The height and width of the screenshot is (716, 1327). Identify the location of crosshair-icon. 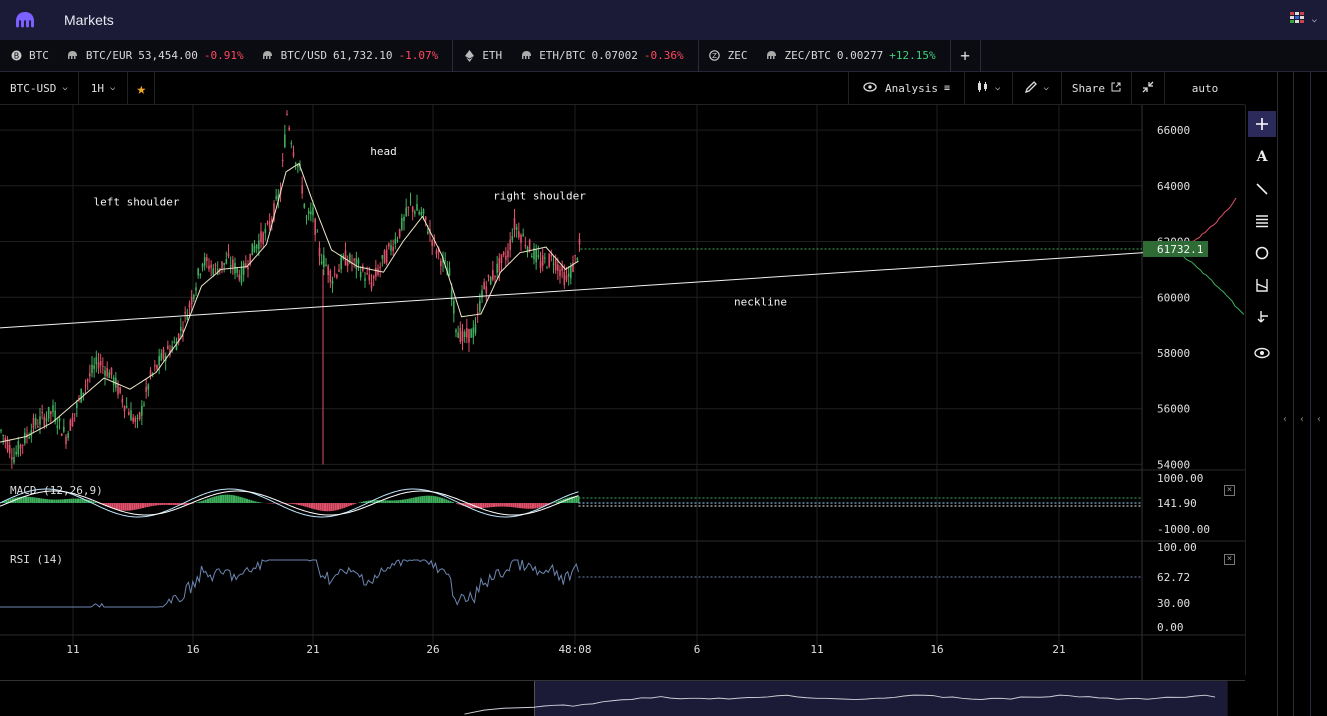
(1262, 124).